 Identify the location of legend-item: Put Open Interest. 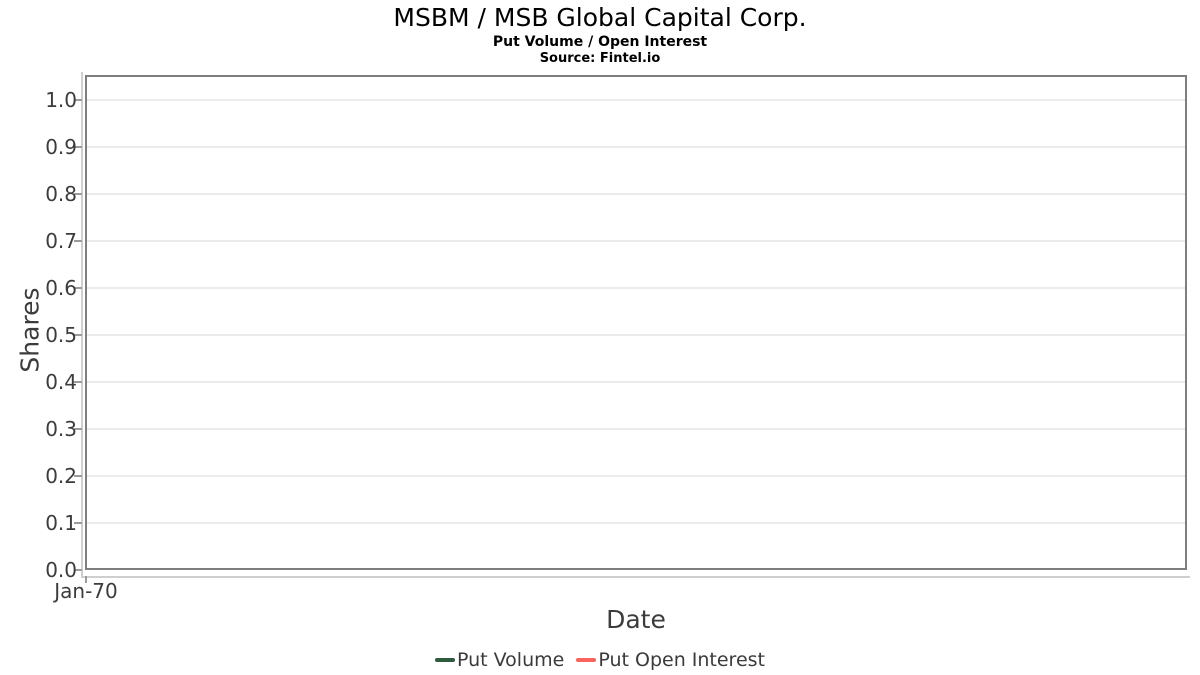
(670, 660).